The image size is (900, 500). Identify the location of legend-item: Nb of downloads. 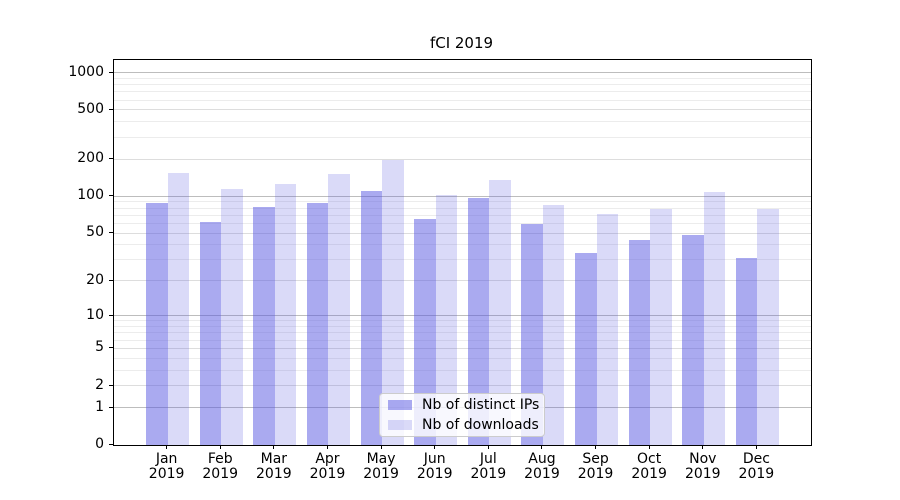
(463, 425).